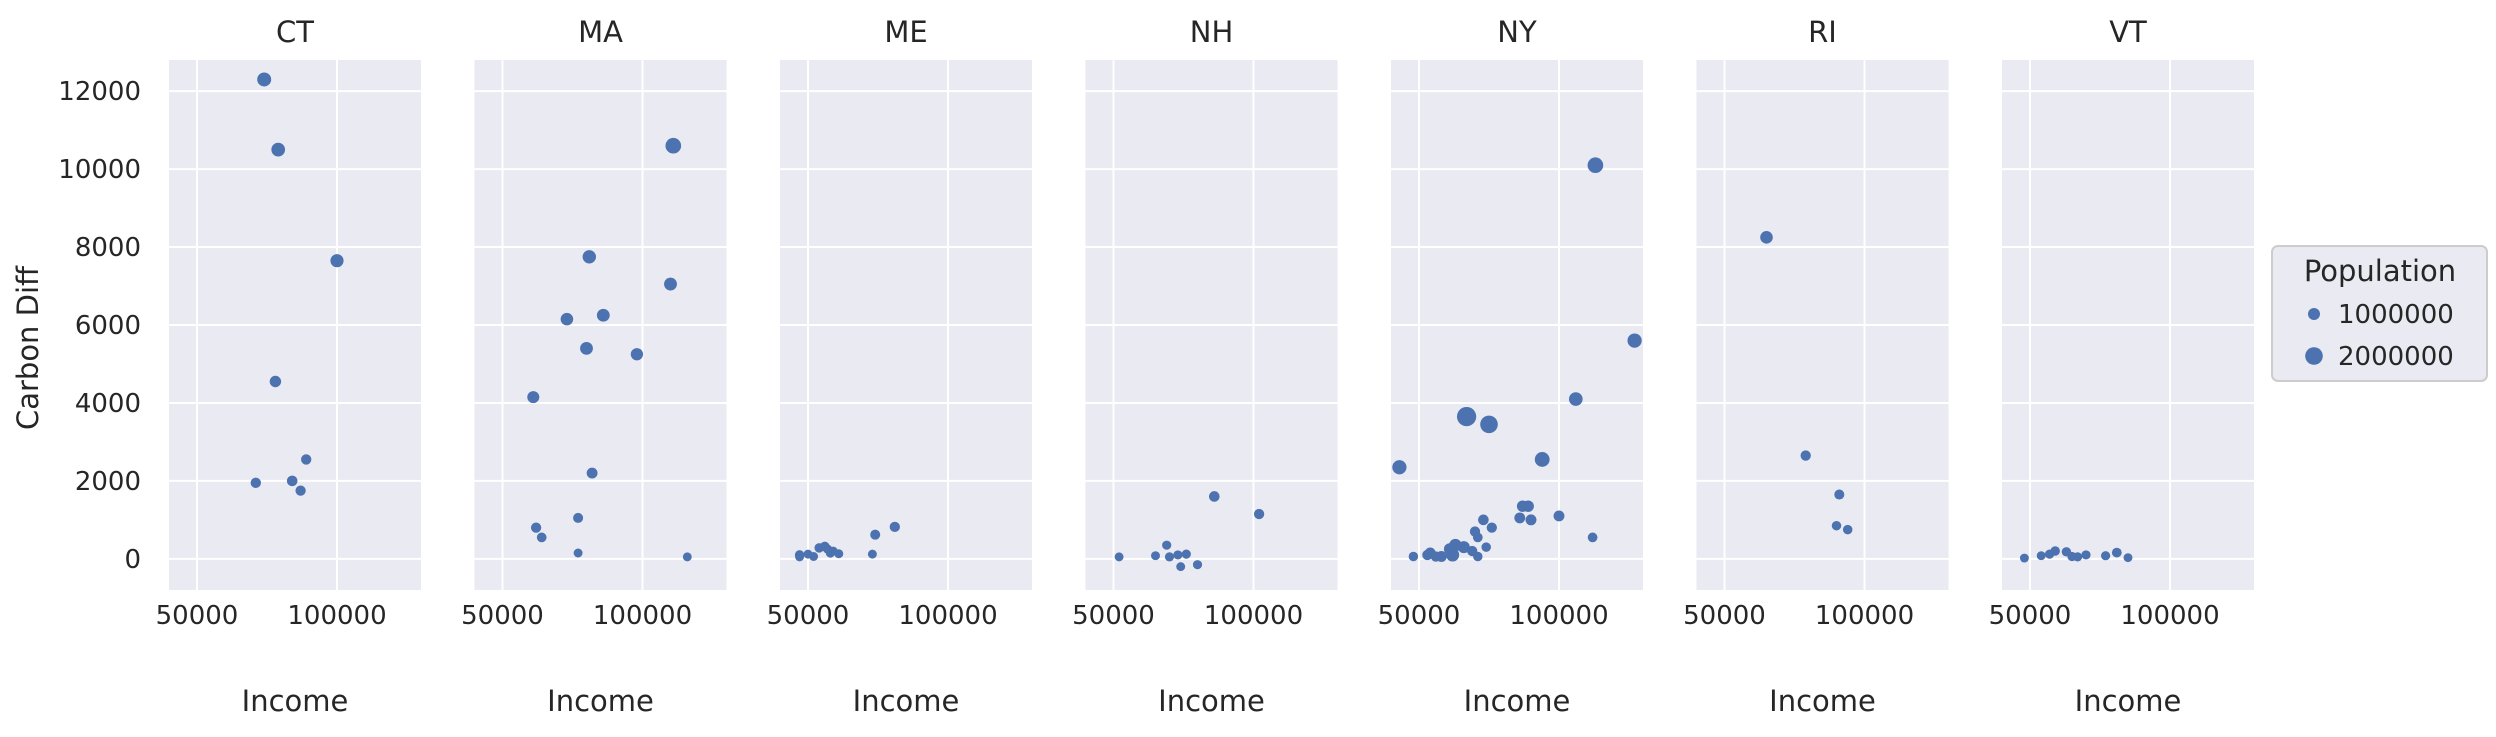 The height and width of the screenshot is (737, 2496). What do you see at coordinates (2128, 32) in the screenshot?
I see `panel-title: VT` at bounding box center [2128, 32].